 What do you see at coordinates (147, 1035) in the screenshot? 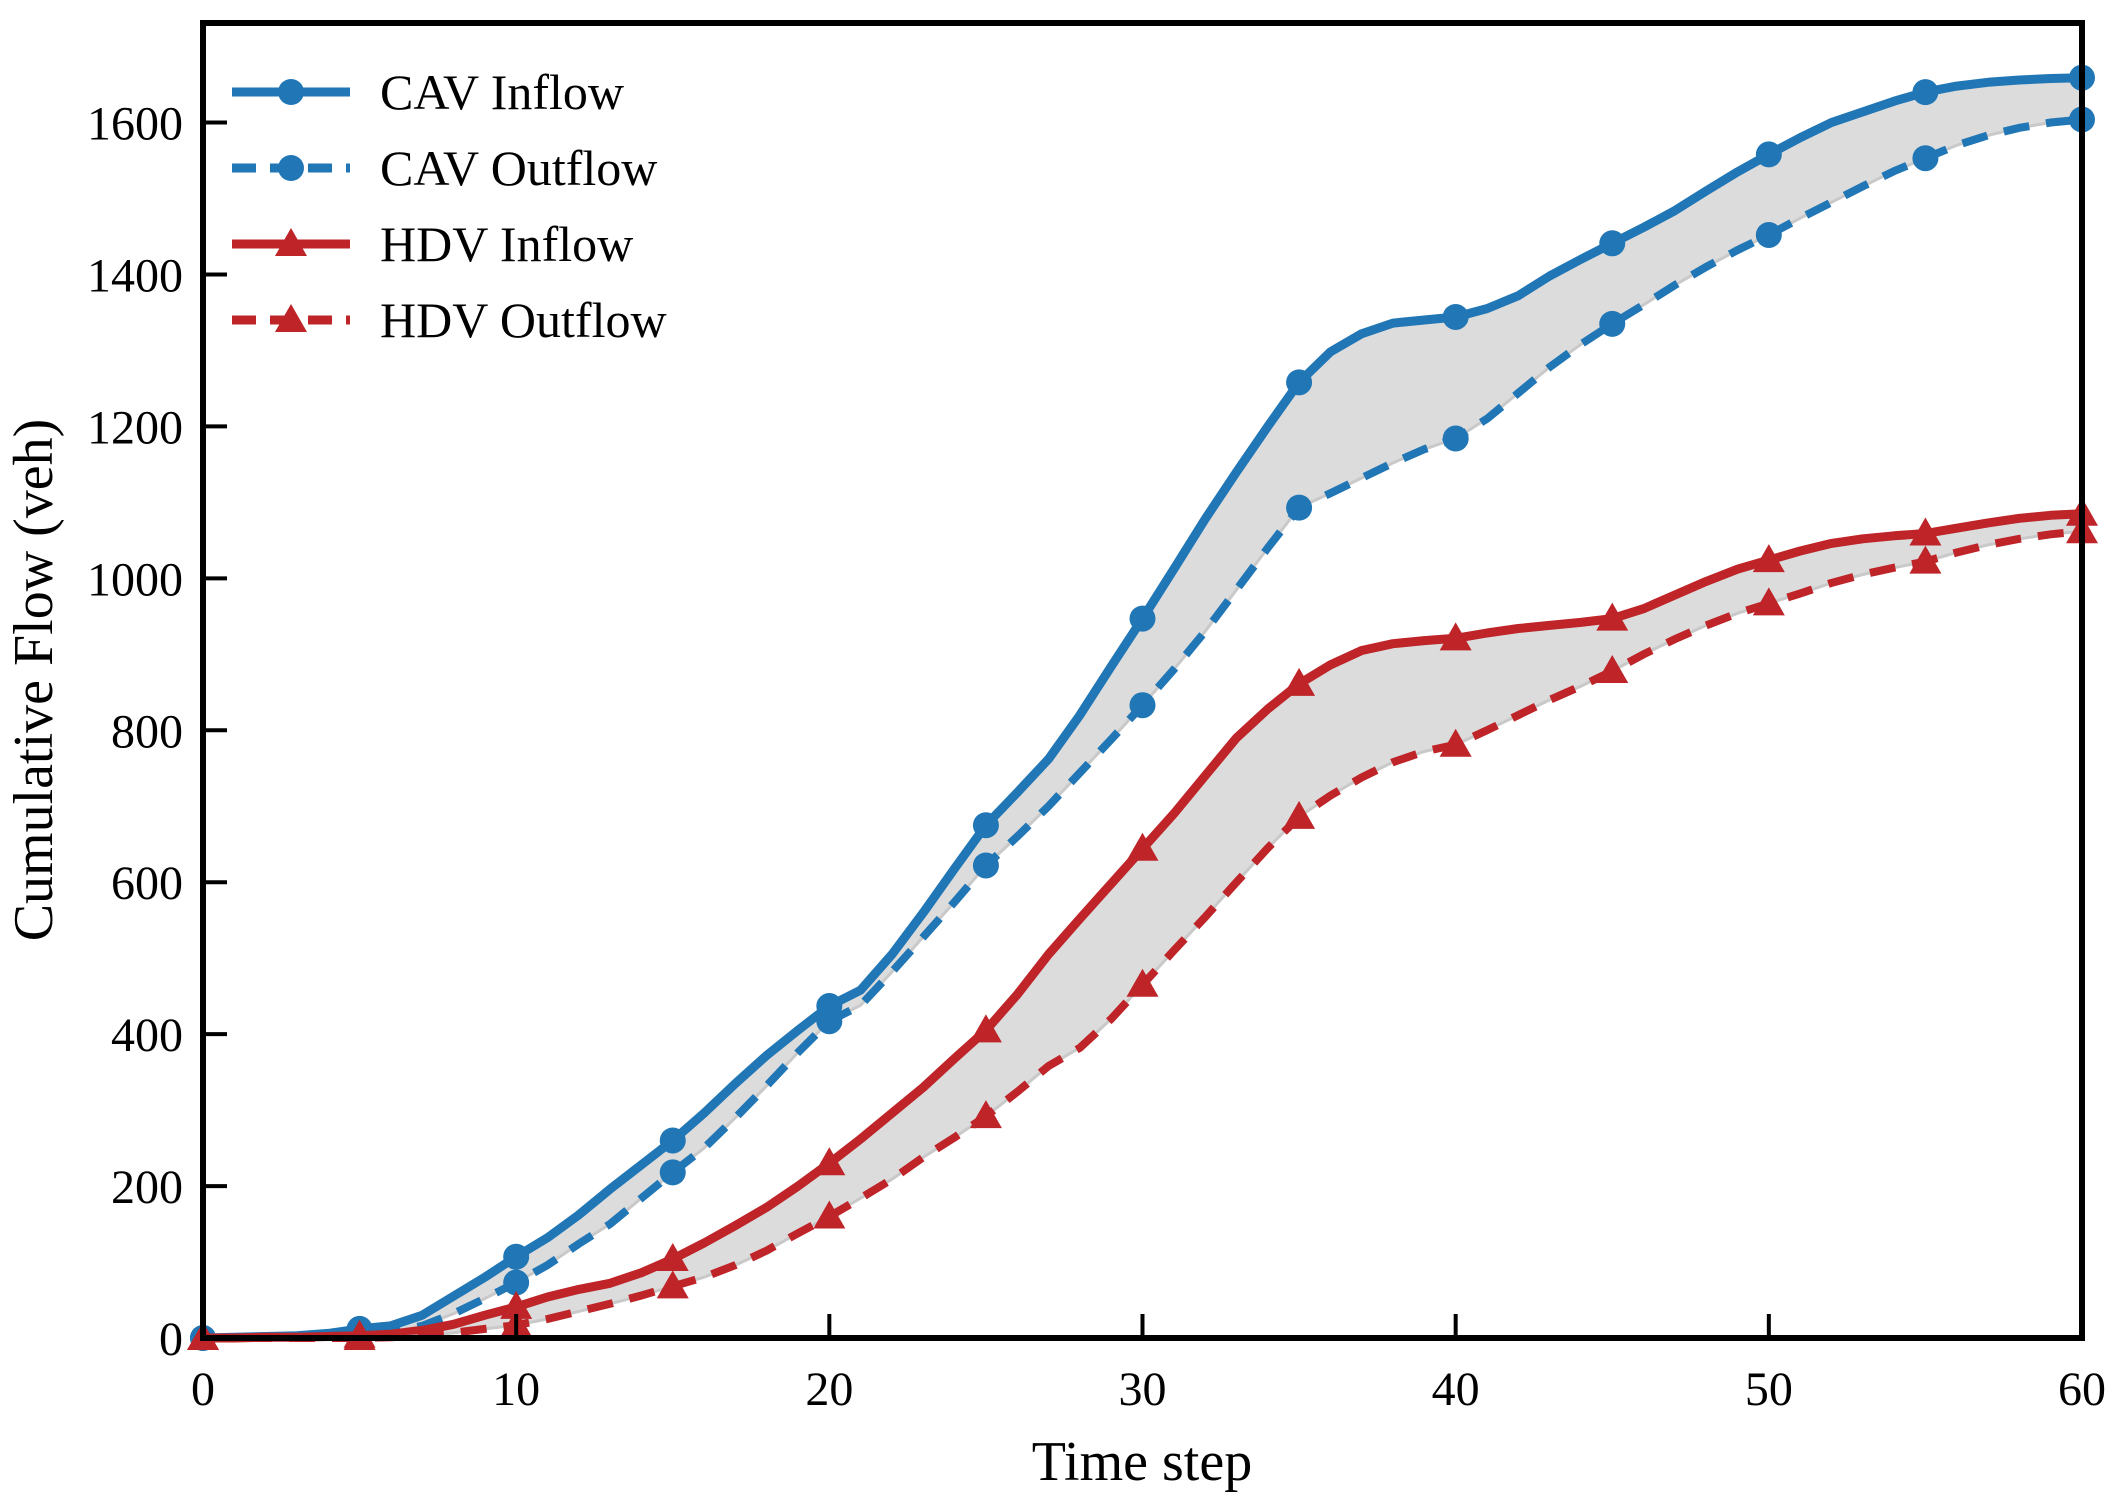
I see `y-tick-label: 400` at bounding box center [147, 1035].